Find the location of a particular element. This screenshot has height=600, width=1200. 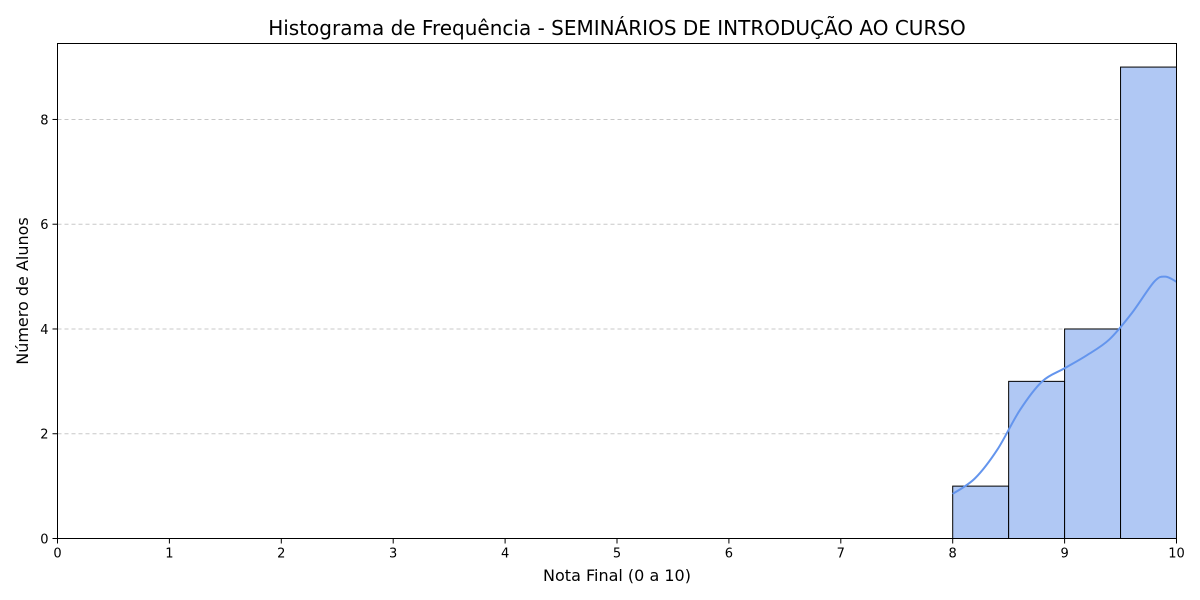

x-tick-label: 10 is located at coordinates (1176, 554).